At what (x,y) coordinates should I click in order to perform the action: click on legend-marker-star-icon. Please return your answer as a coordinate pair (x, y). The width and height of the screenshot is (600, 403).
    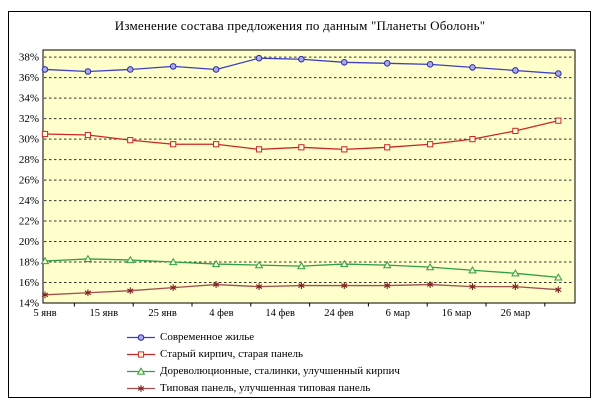
    Looking at the image, I should click on (141, 388).